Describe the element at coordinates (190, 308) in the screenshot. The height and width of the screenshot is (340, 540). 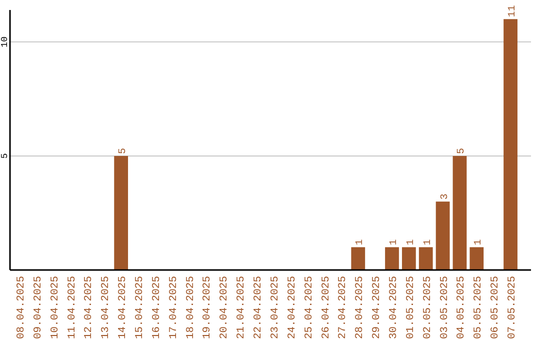
I see `x-tick-label: 18.04.2025` at that location.